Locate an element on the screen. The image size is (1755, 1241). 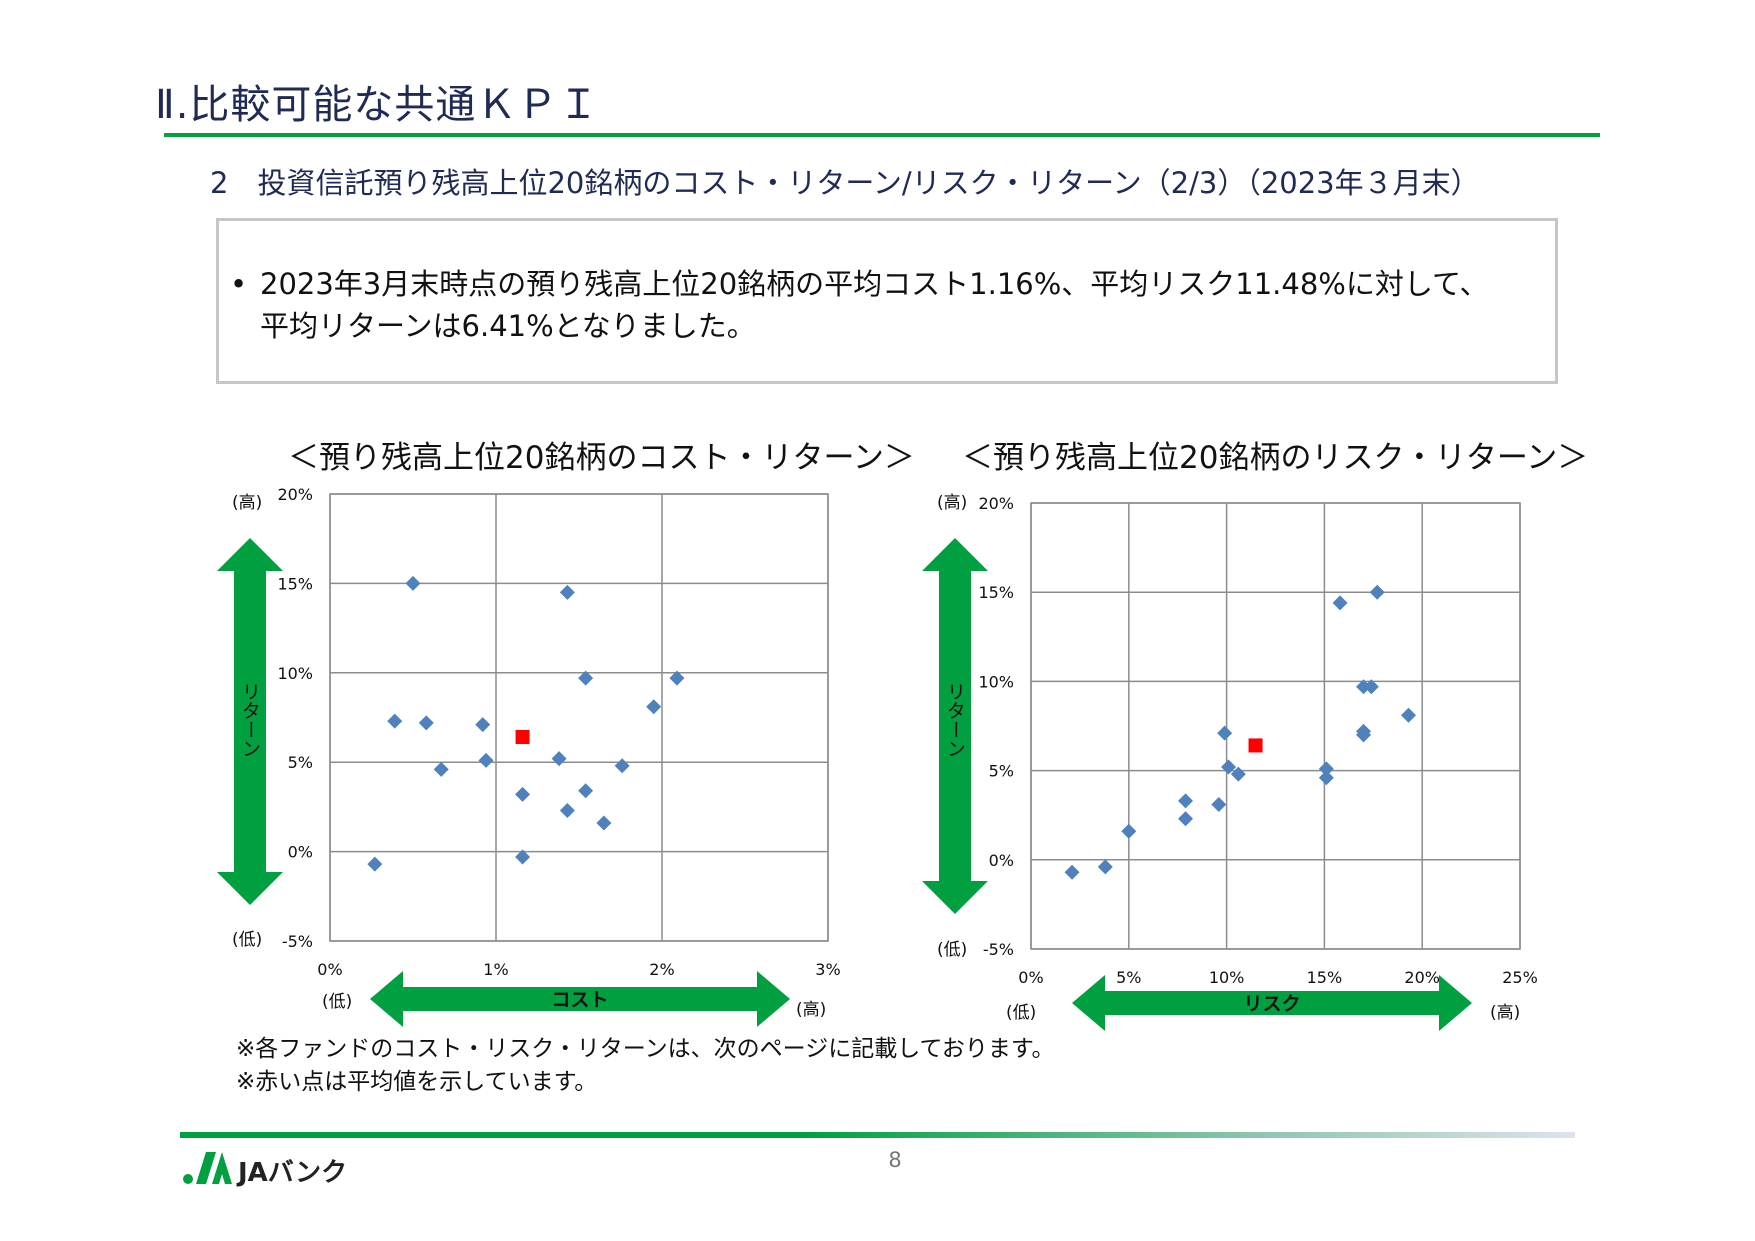
cost-return-y-tick-label: 20% is located at coordinates (295, 494).